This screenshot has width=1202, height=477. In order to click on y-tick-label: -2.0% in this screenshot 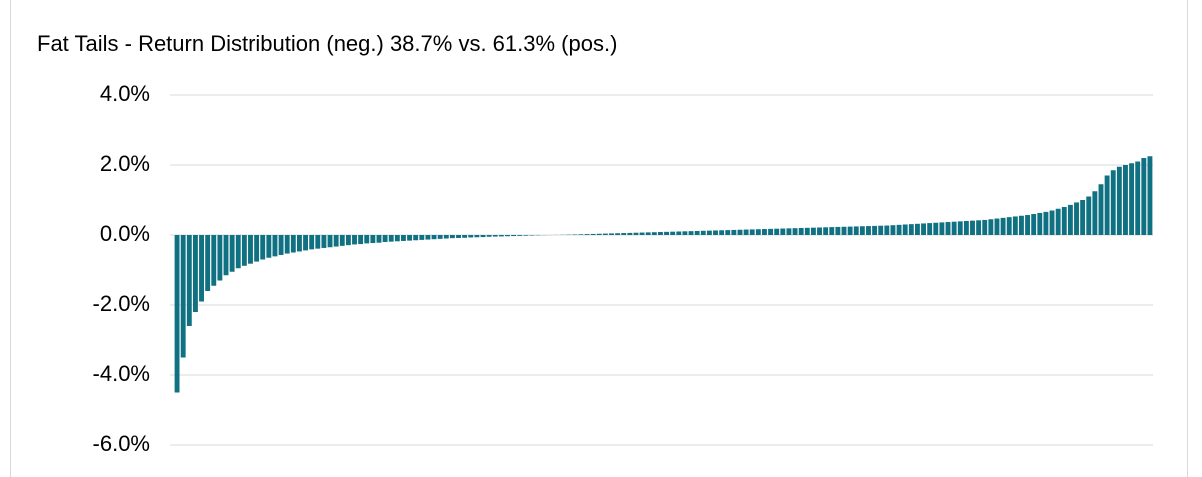, I will do `click(121, 303)`.